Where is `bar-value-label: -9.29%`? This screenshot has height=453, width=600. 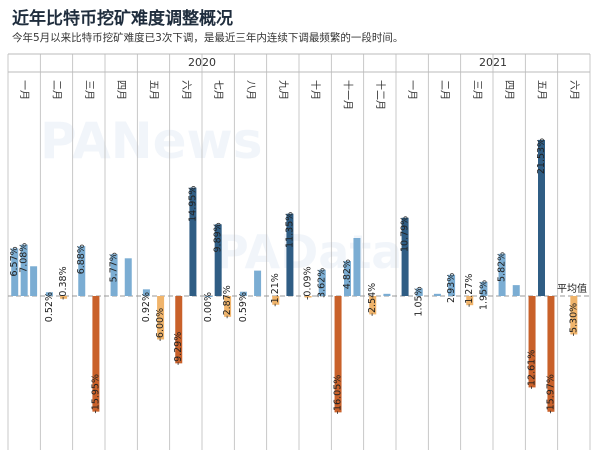
bar-value-label: -9.29% is located at coordinates (178, 349).